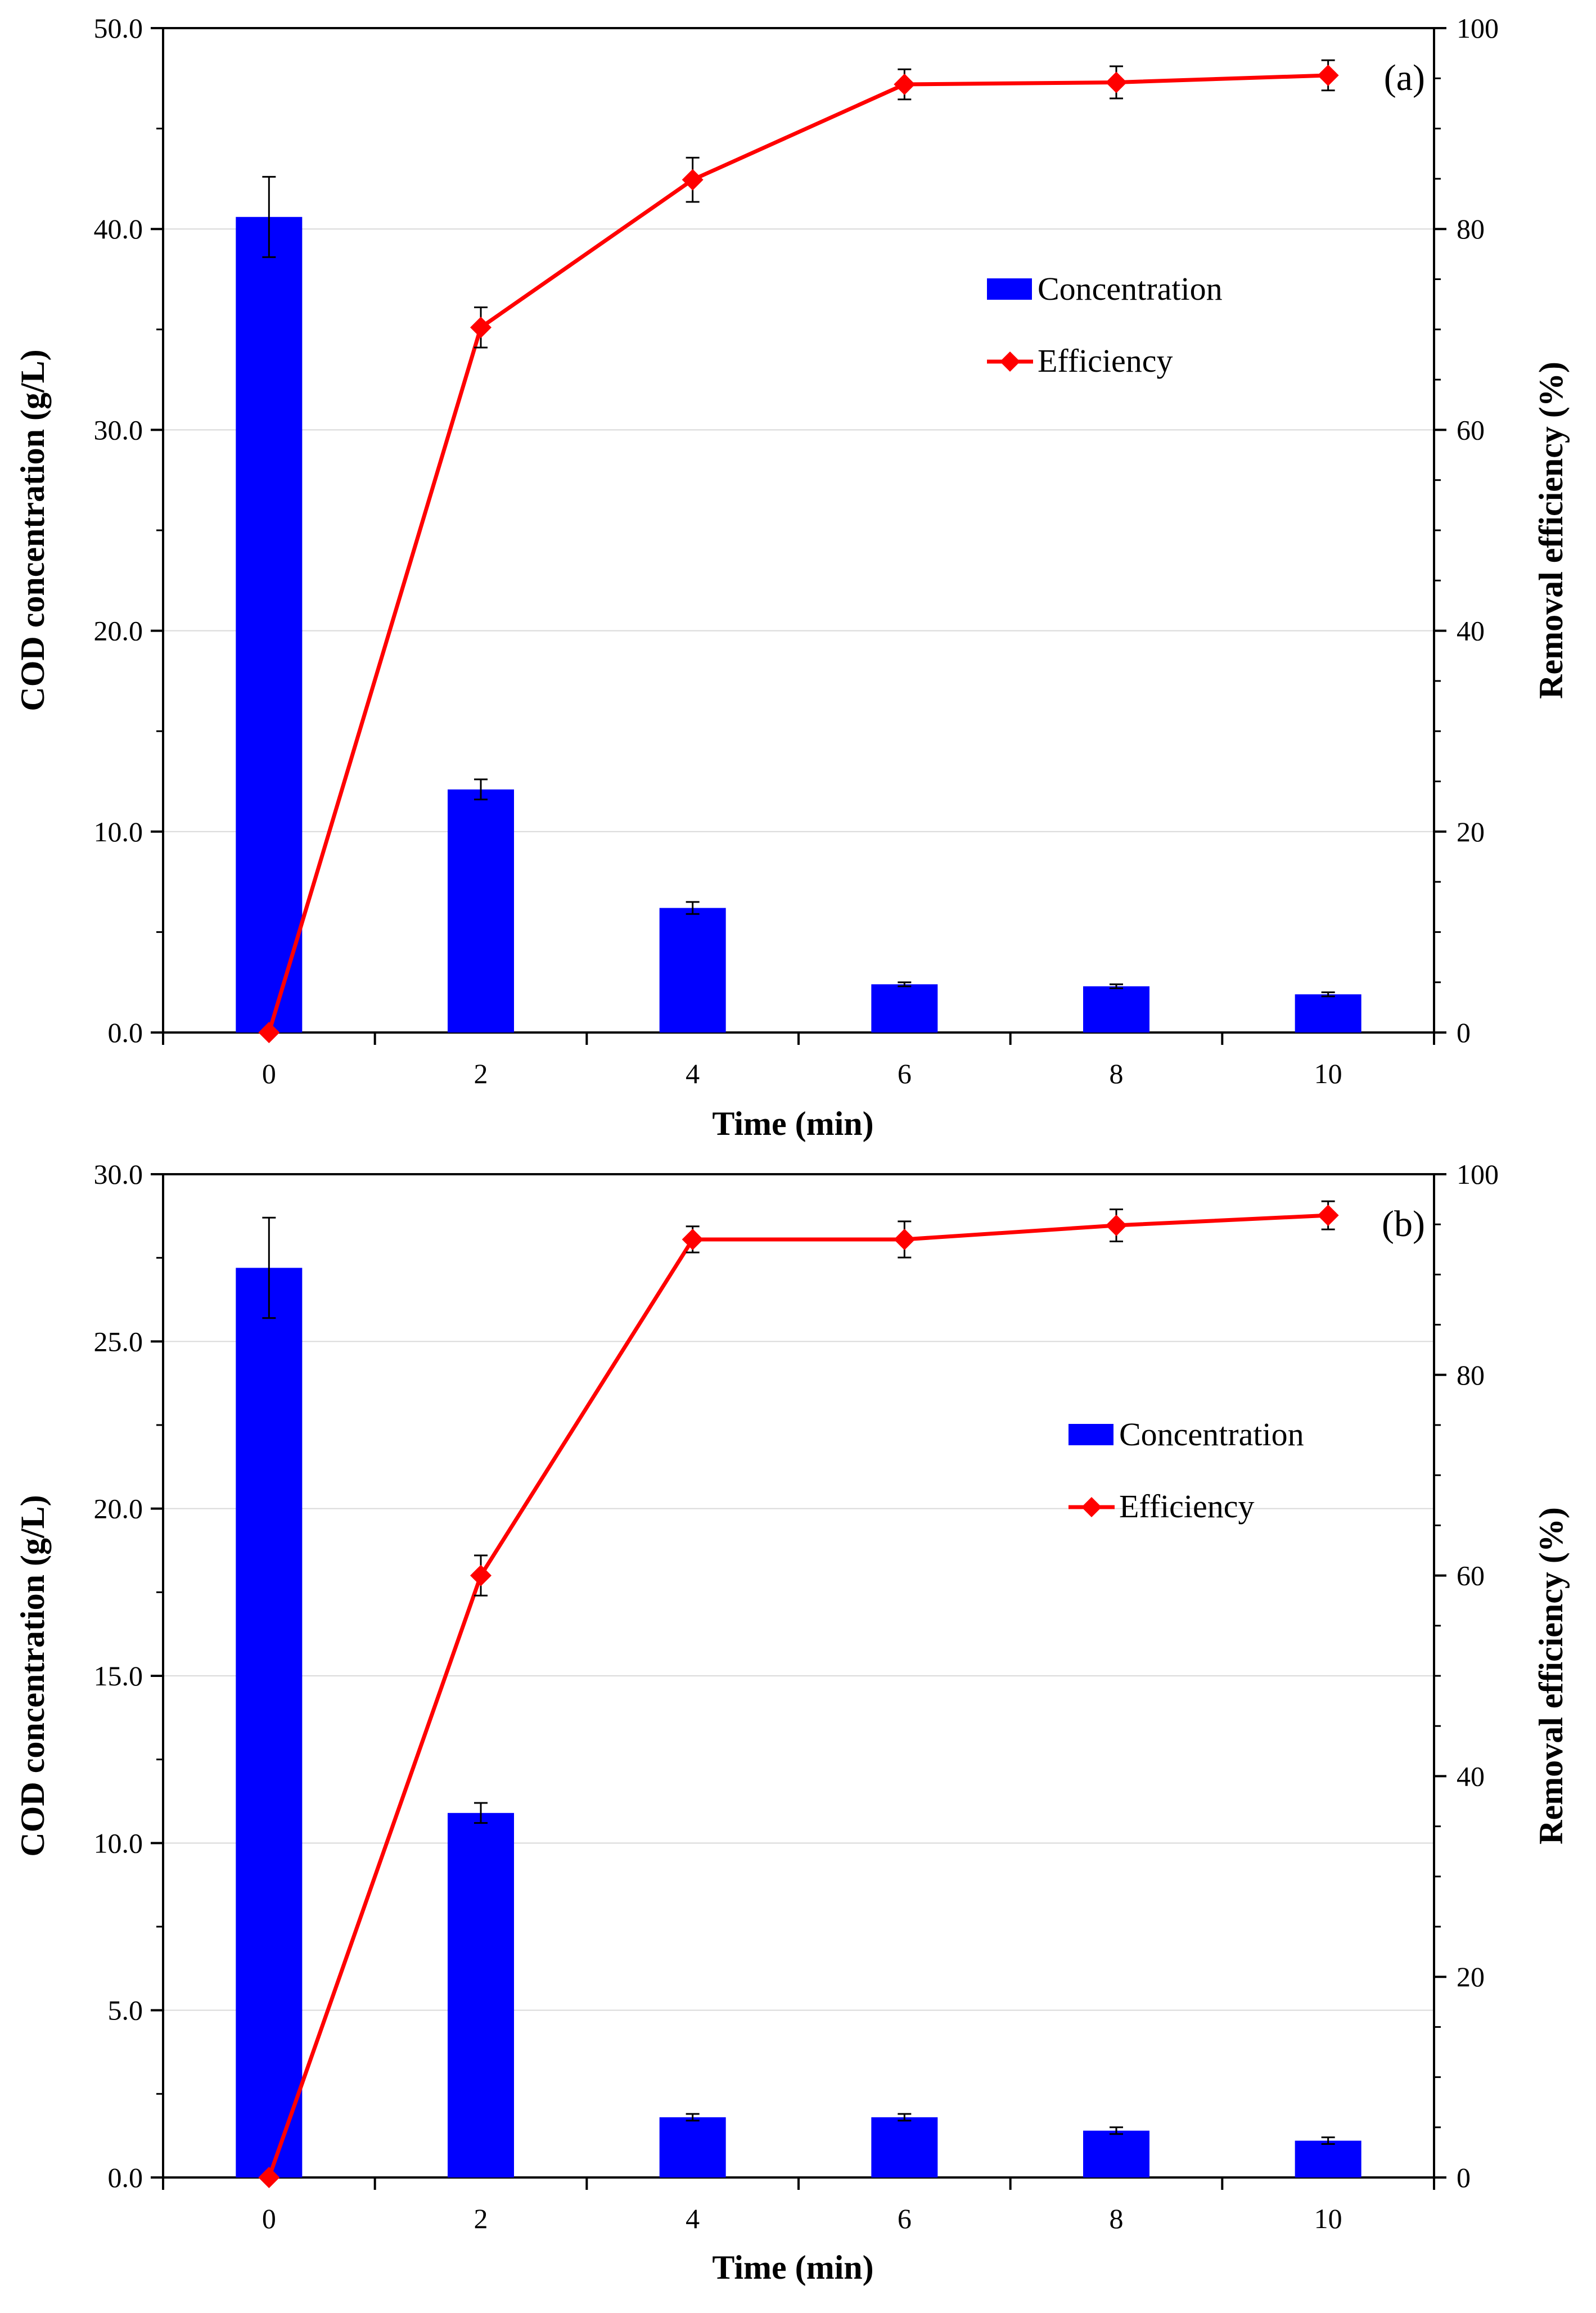 The height and width of the screenshot is (2313, 1596). Describe the element at coordinates (119, 28) in the screenshot. I see `y-tick-label: 50.0` at that location.